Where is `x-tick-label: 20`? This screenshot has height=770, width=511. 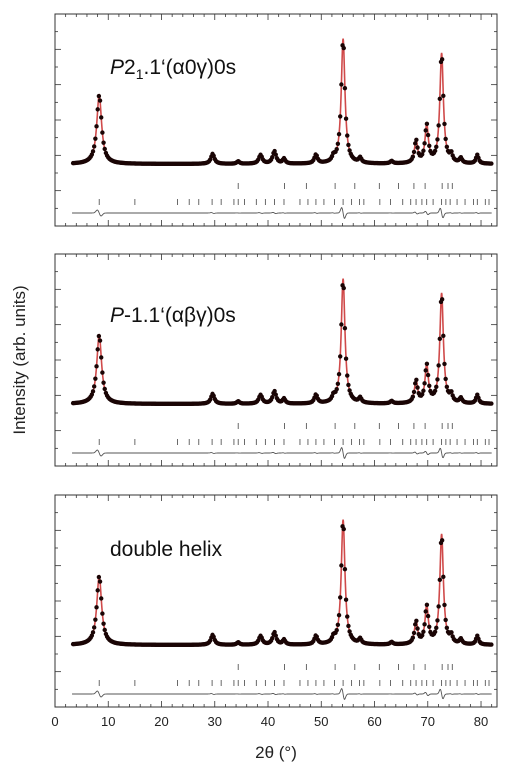 x-tick-label: 20 is located at coordinates (161, 721).